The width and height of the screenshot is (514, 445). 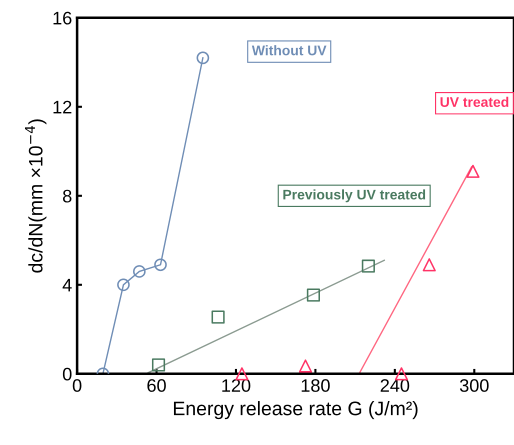 I want to click on text: Previously UV treated, so click(x=354, y=195).